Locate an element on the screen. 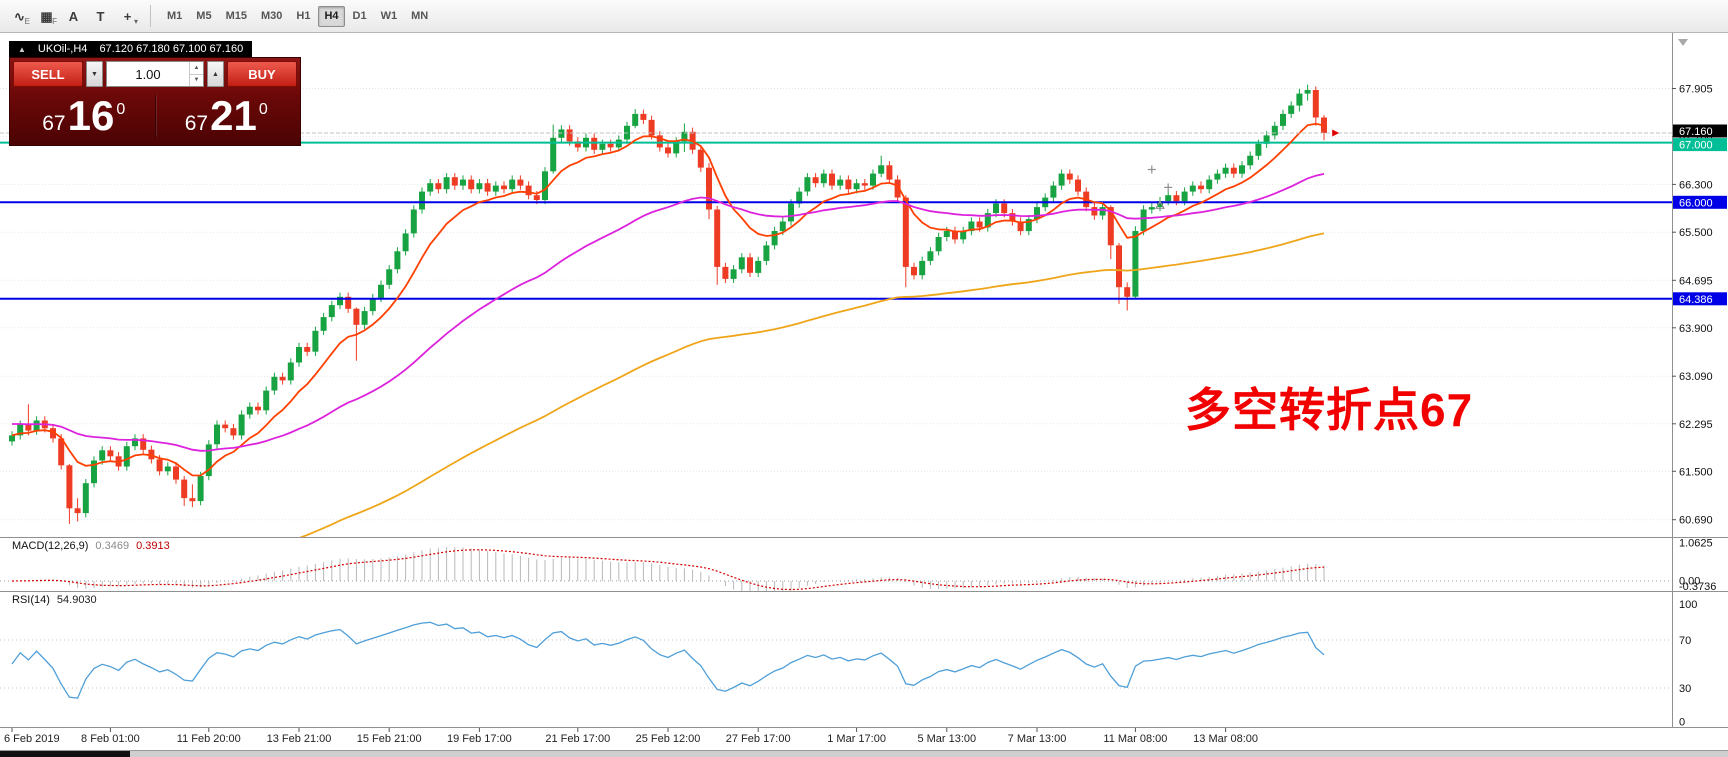 This screenshot has height=757, width=1728. rsi-label: RSI(14) 54.9030 is located at coordinates (54, 600).